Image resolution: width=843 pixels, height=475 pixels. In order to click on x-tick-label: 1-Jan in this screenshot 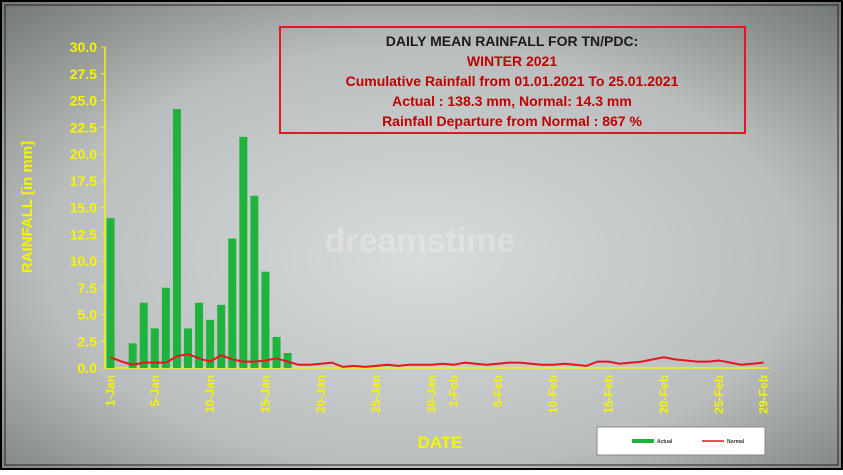, I will do `click(111, 390)`.